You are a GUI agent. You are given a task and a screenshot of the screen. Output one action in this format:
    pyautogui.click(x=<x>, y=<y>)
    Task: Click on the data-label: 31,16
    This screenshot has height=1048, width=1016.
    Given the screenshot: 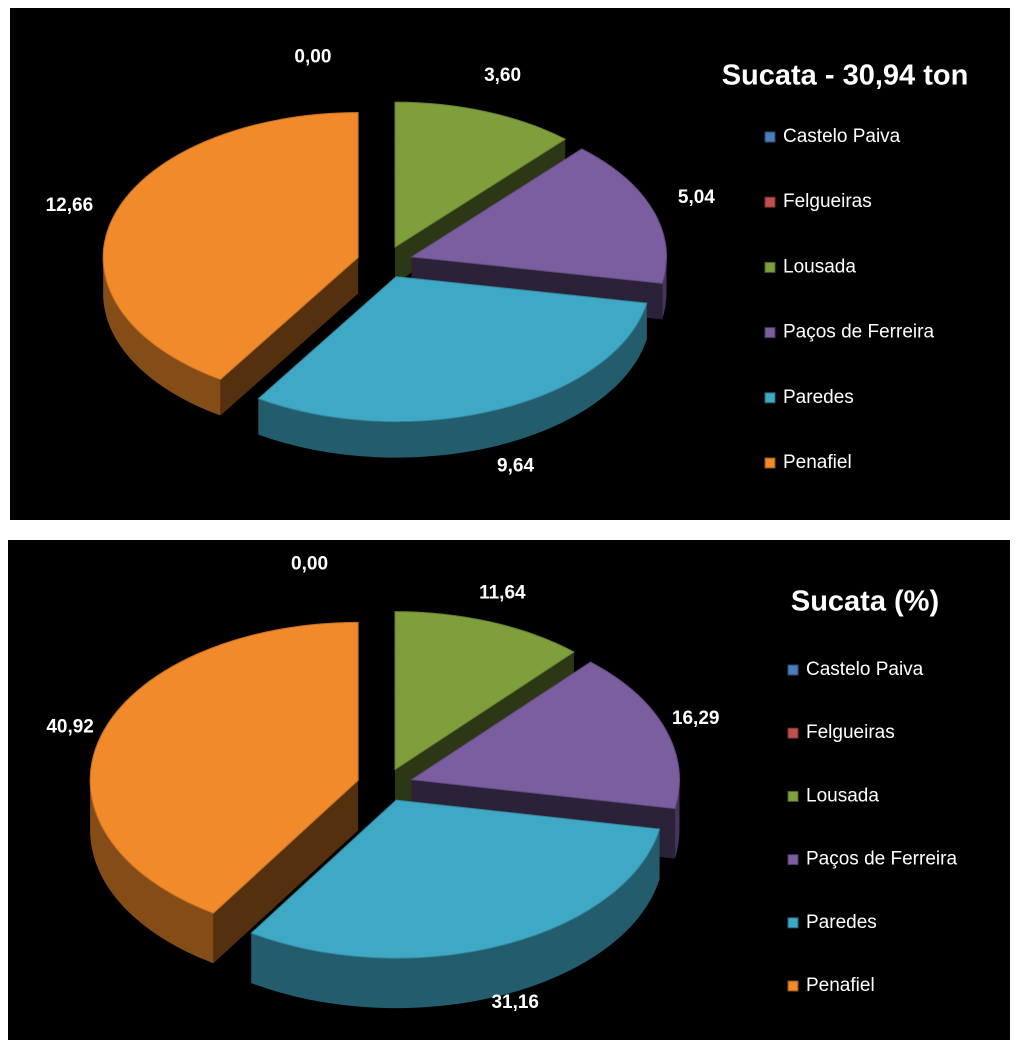 What is the action you would take?
    pyautogui.click(x=515, y=1002)
    